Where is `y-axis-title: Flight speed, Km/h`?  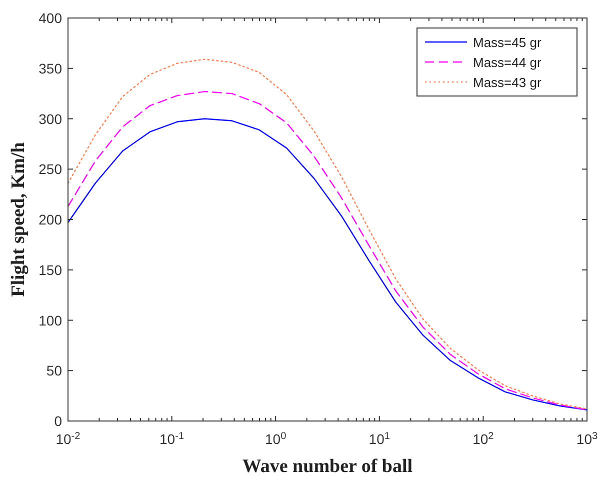 y-axis-title: Flight speed, Km/h is located at coordinates (18, 219).